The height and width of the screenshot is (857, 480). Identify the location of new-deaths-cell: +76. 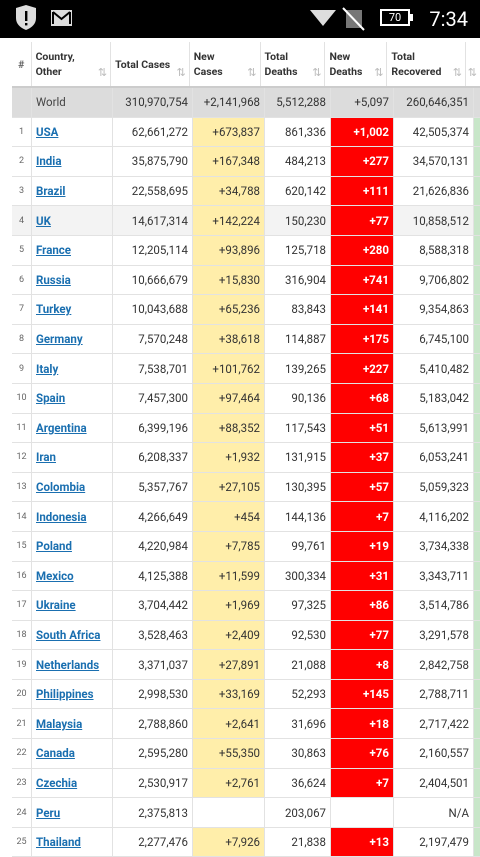
(362, 753).